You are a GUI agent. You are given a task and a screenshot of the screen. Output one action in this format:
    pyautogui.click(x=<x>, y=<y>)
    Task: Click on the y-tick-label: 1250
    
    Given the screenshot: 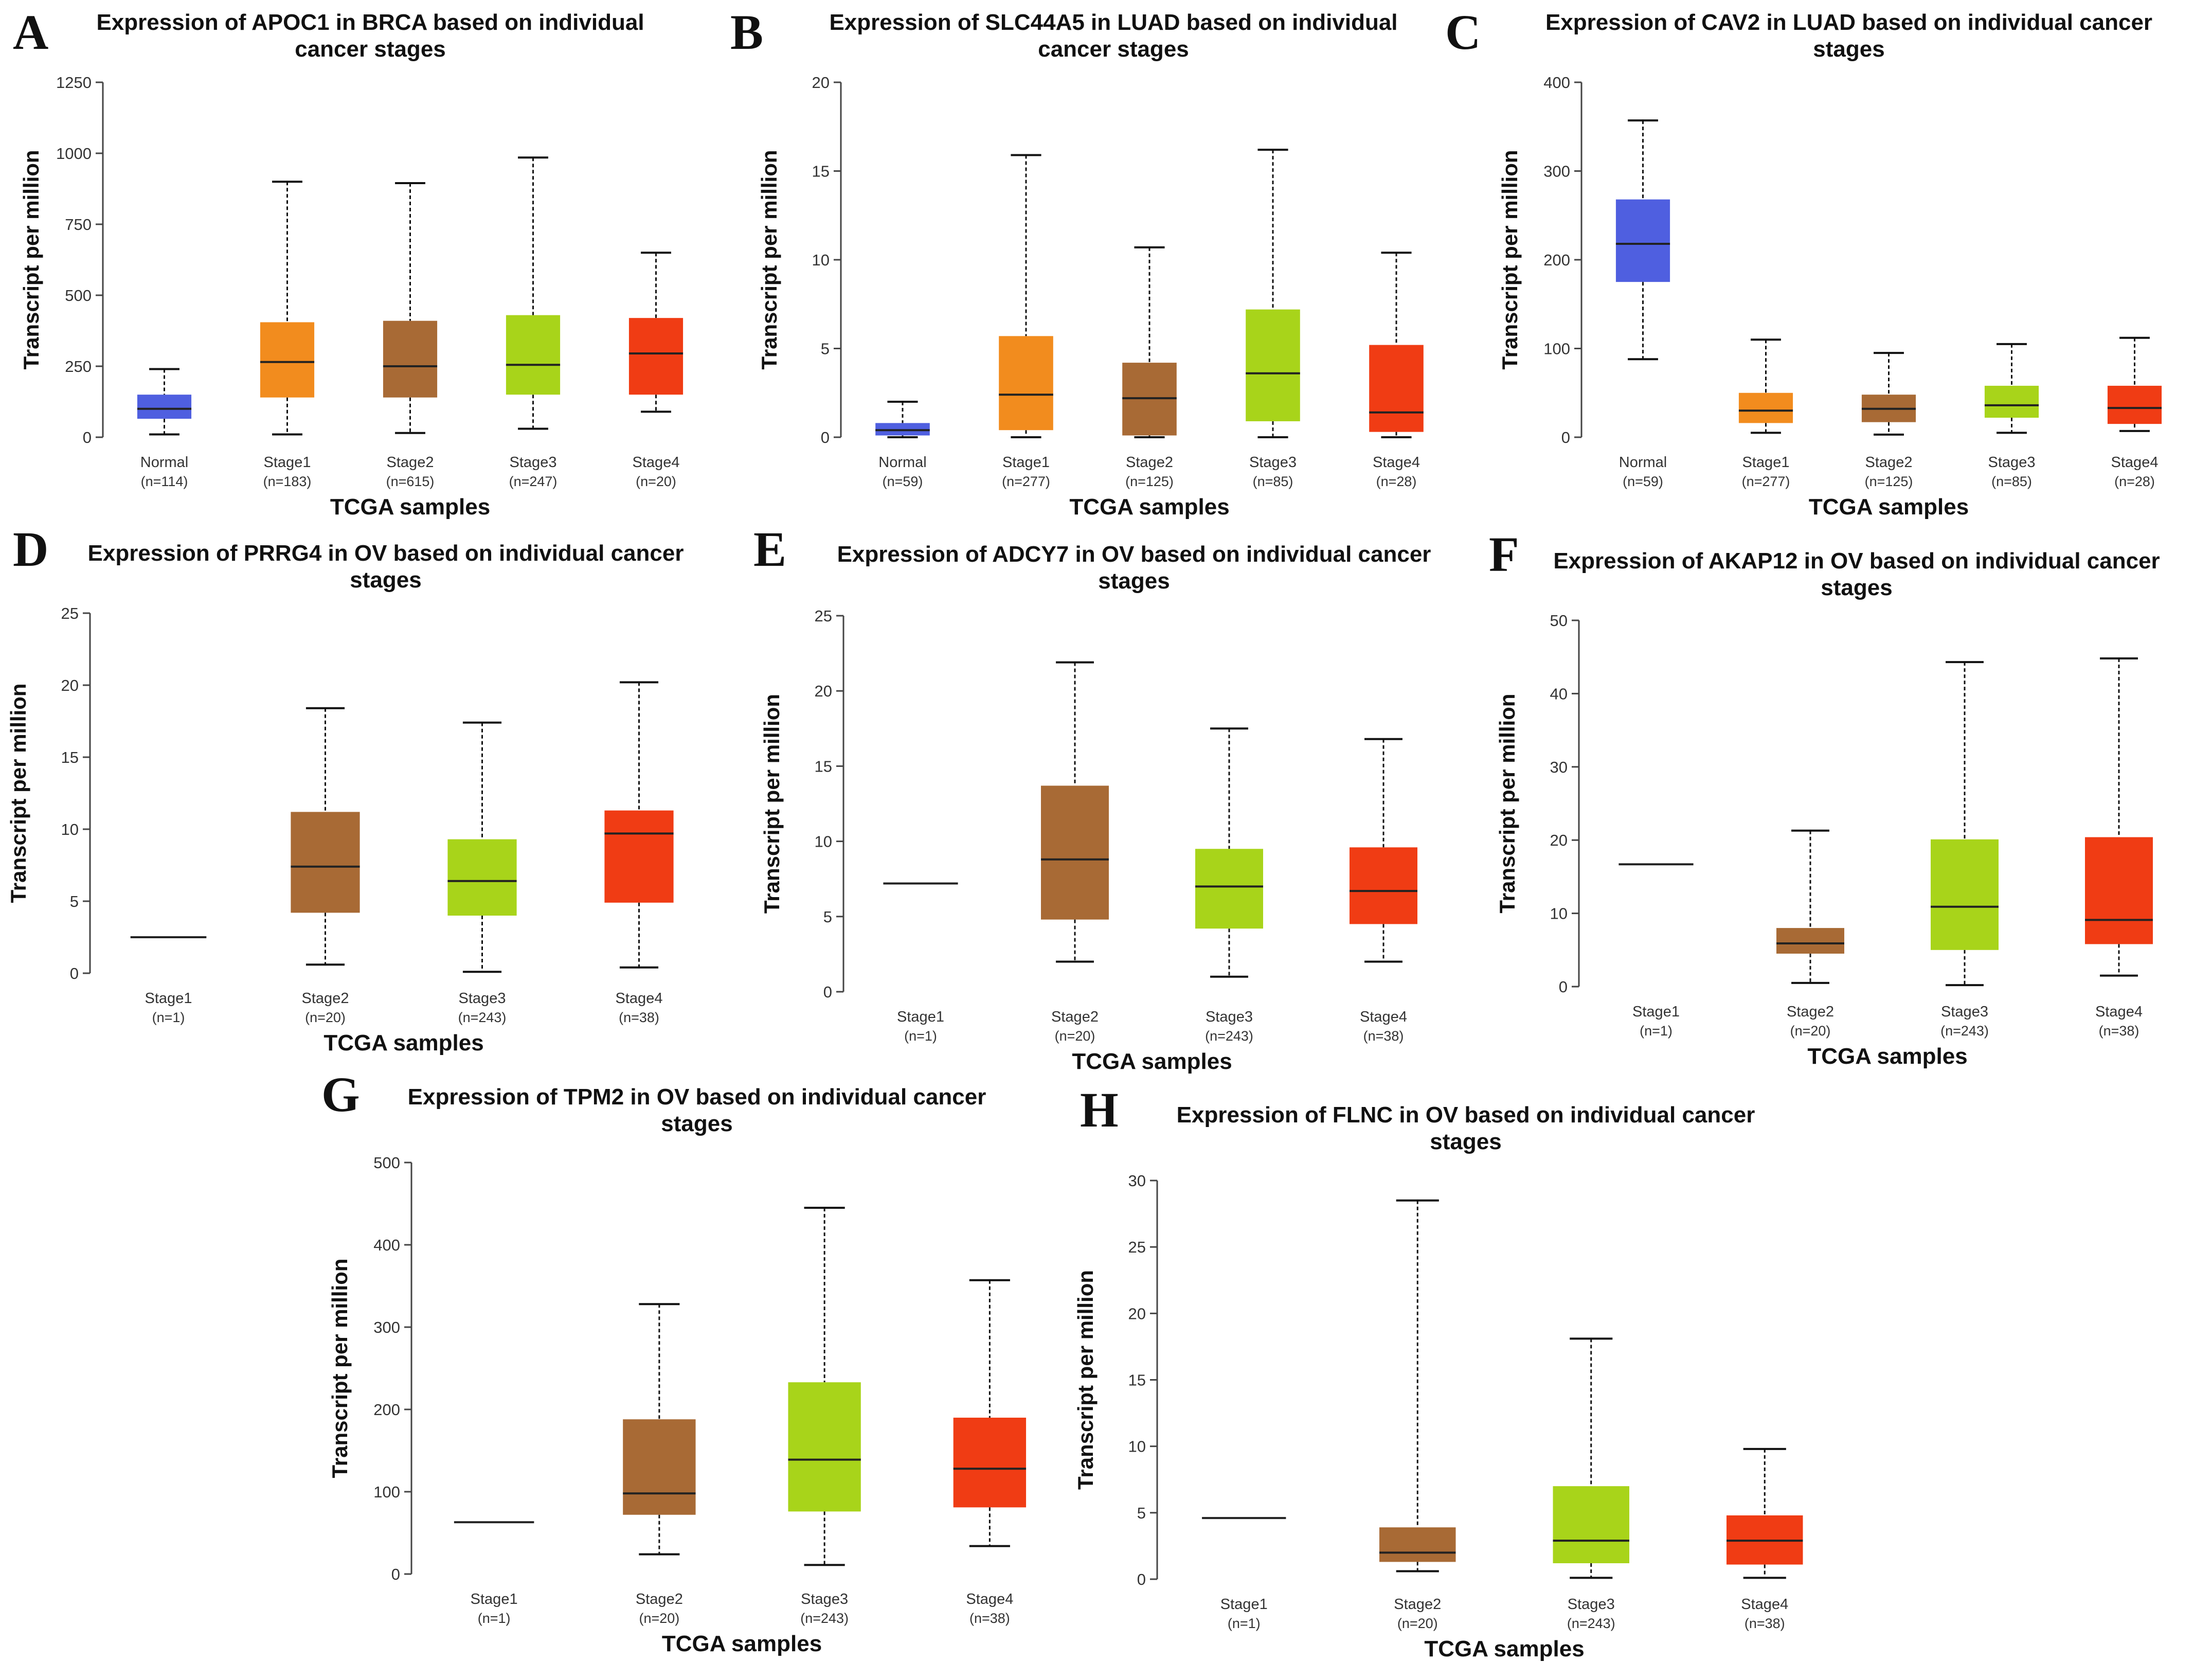 What is the action you would take?
    pyautogui.click(x=74, y=83)
    